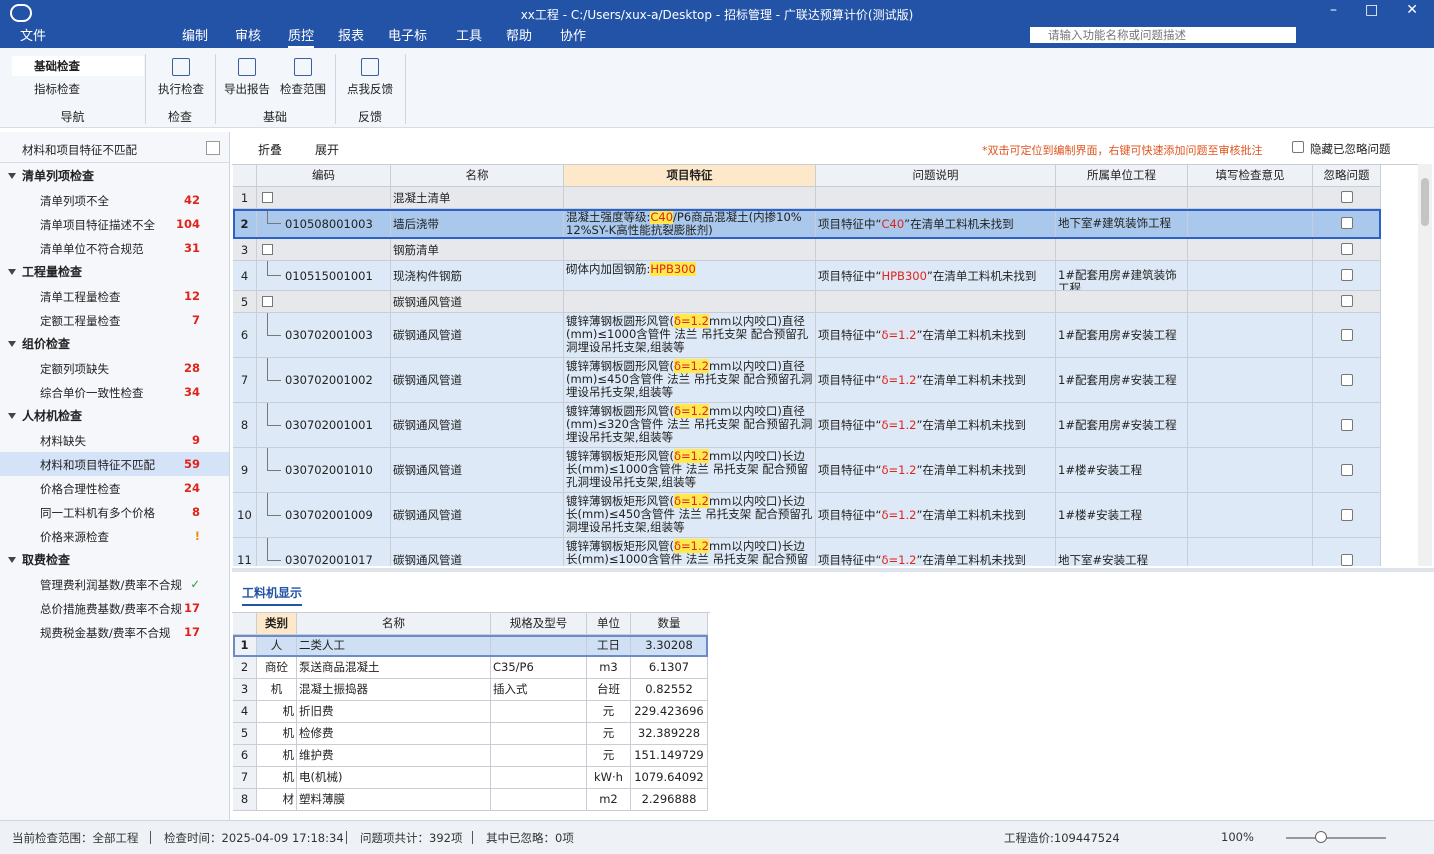 The image size is (1434, 854). I want to click on group-header: 取费检查, so click(46, 560).